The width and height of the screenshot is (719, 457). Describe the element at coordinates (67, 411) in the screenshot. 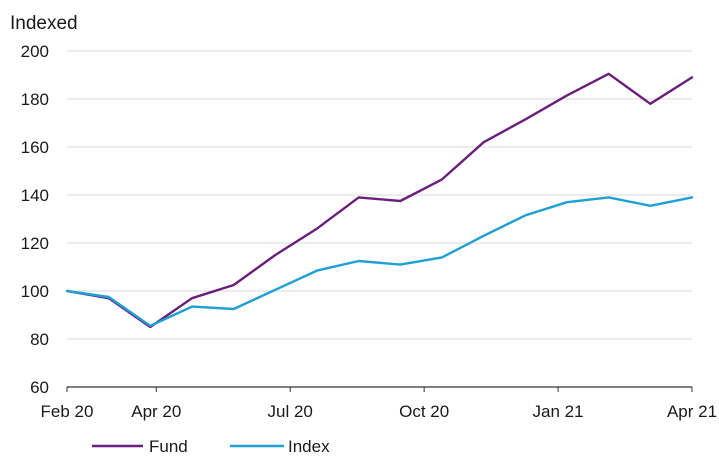

I see `x-tick-label: Feb 20` at that location.